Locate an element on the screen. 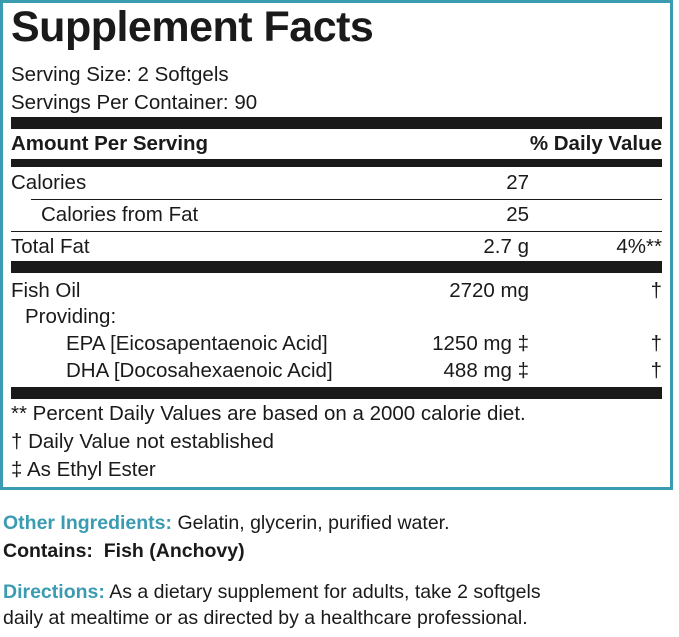  nutrient-amount: 2720 mg is located at coordinates (489, 290).